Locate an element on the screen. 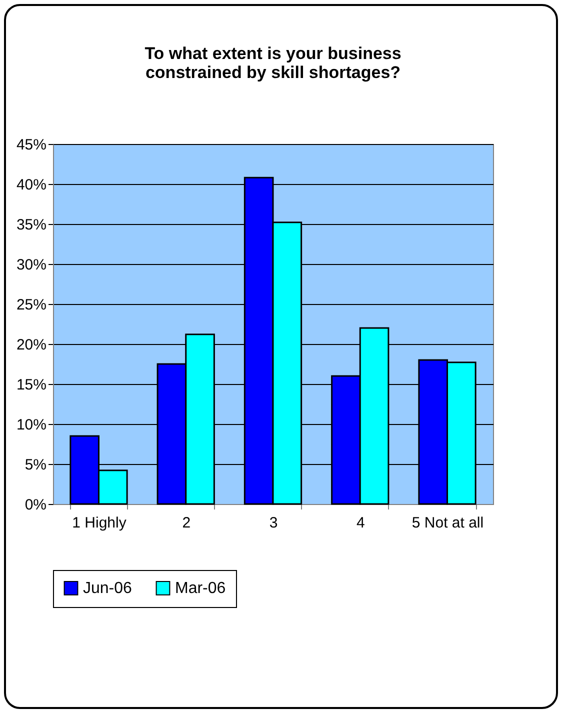  chart-title: To what extent is your business constrained by skill shortages? is located at coordinates (273, 63).